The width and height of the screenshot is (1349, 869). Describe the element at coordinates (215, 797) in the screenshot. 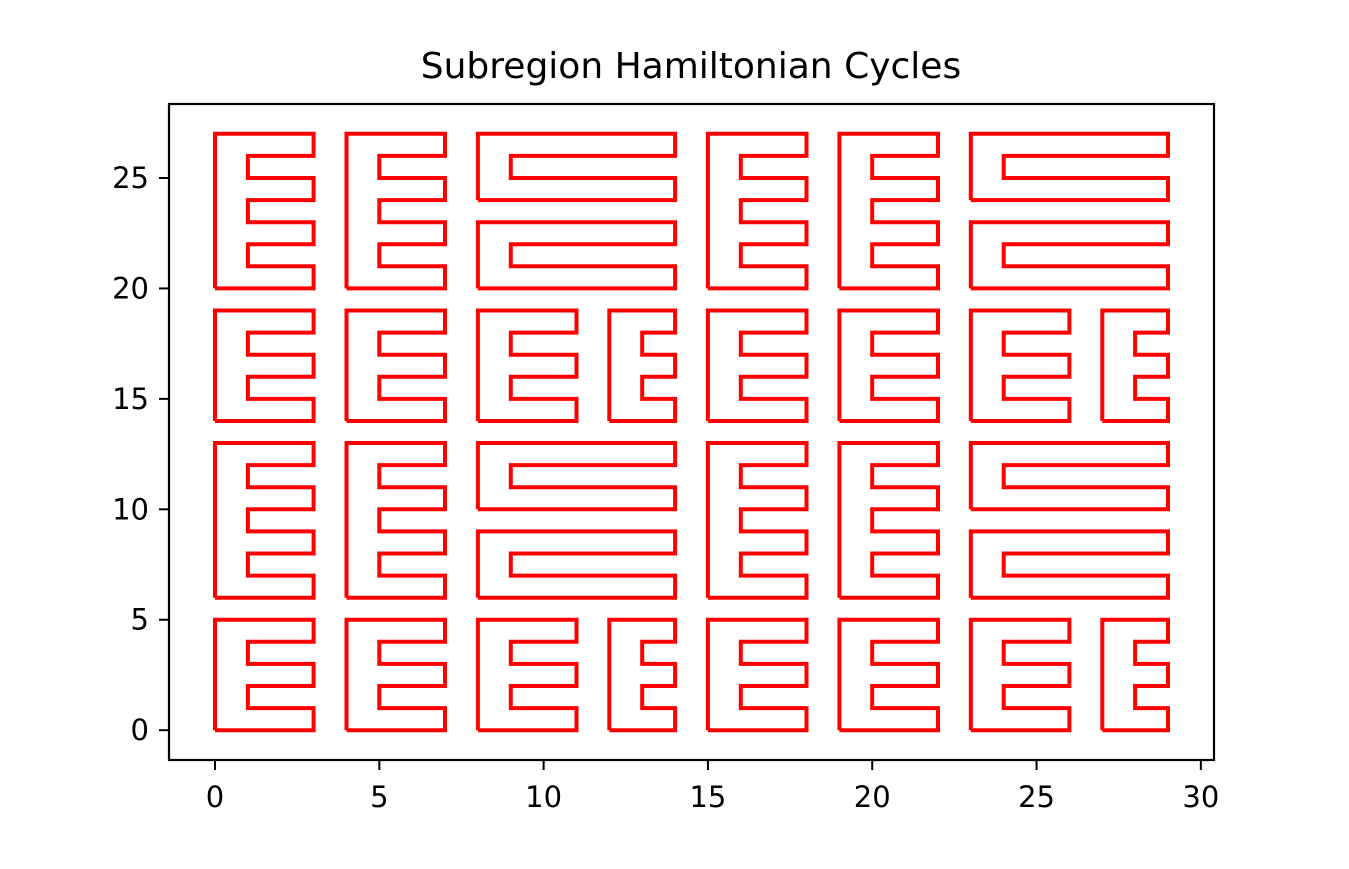

I see `x-tick-label: 0` at that location.